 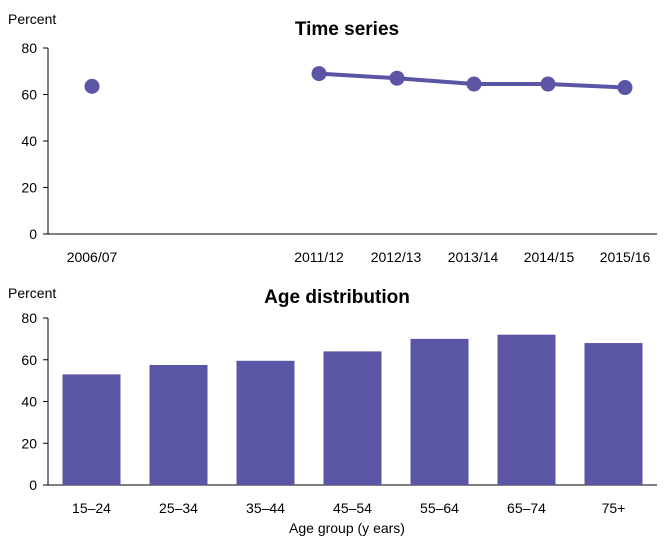 What do you see at coordinates (29, 402) in the screenshot?
I see `age-distribution-ytick-label: 40` at bounding box center [29, 402].